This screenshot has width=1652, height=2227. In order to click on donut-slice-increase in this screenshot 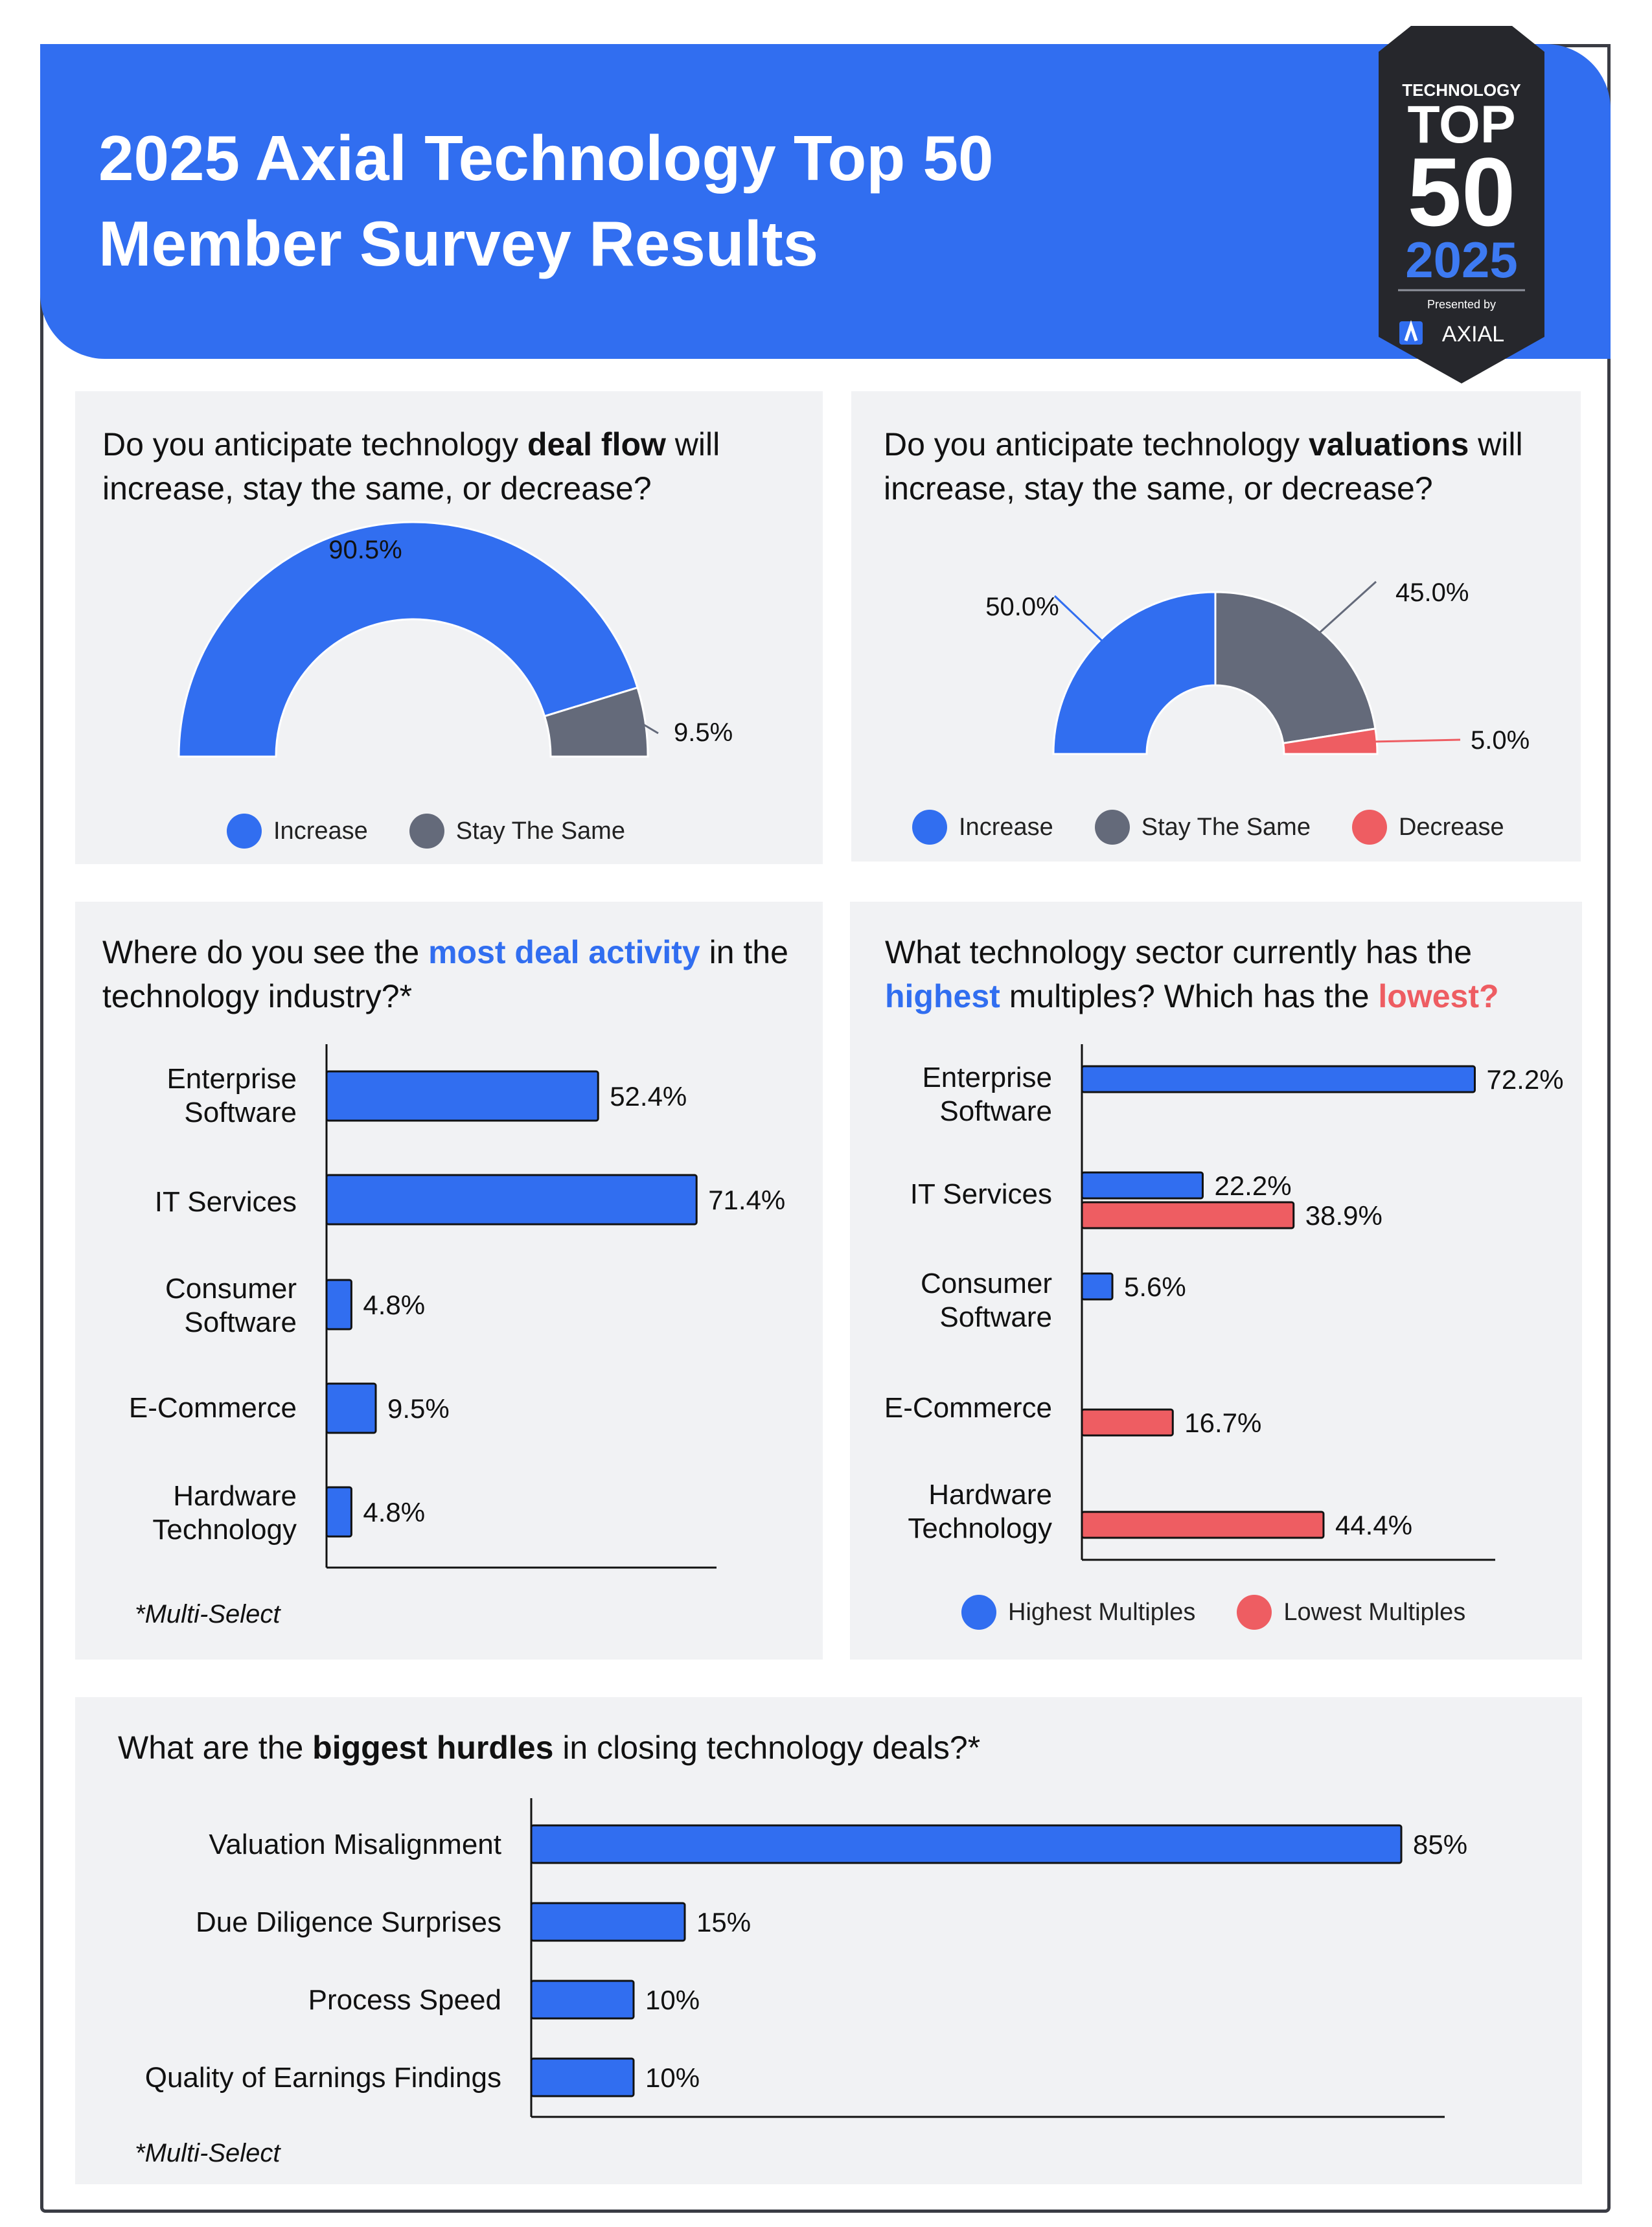, I will do `click(1134, 673)`.